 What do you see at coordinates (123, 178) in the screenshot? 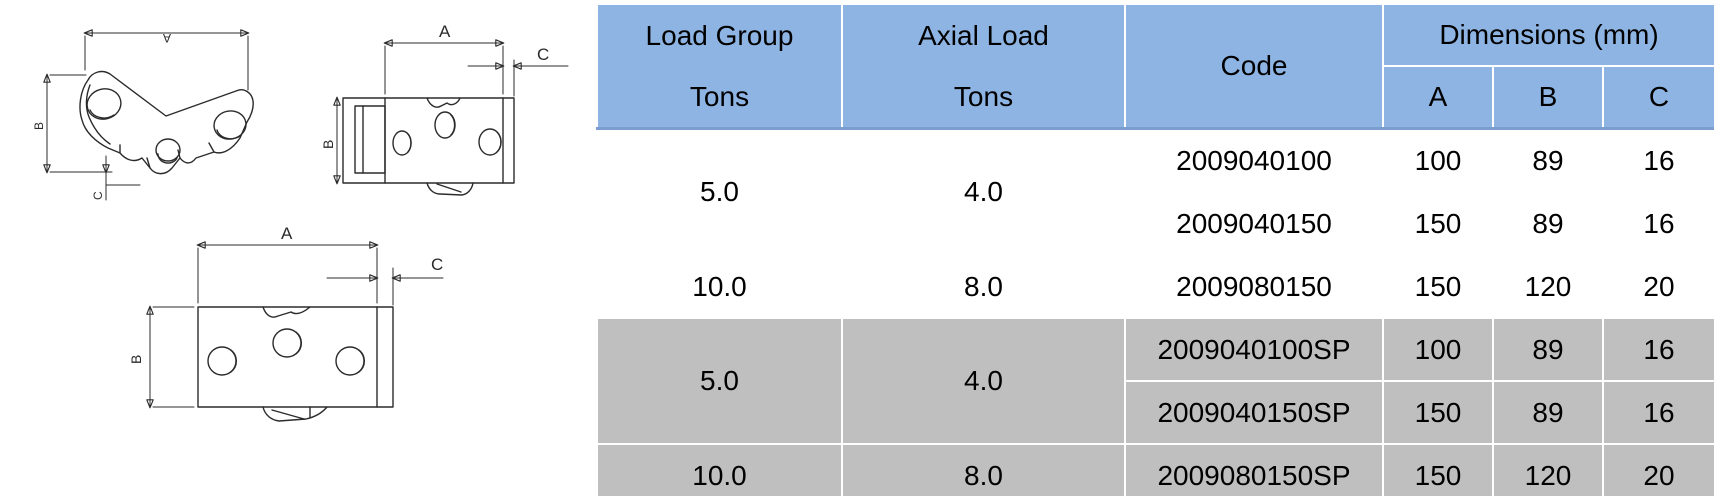
I see `dimension-line-c` at bounding box center [123, 178].